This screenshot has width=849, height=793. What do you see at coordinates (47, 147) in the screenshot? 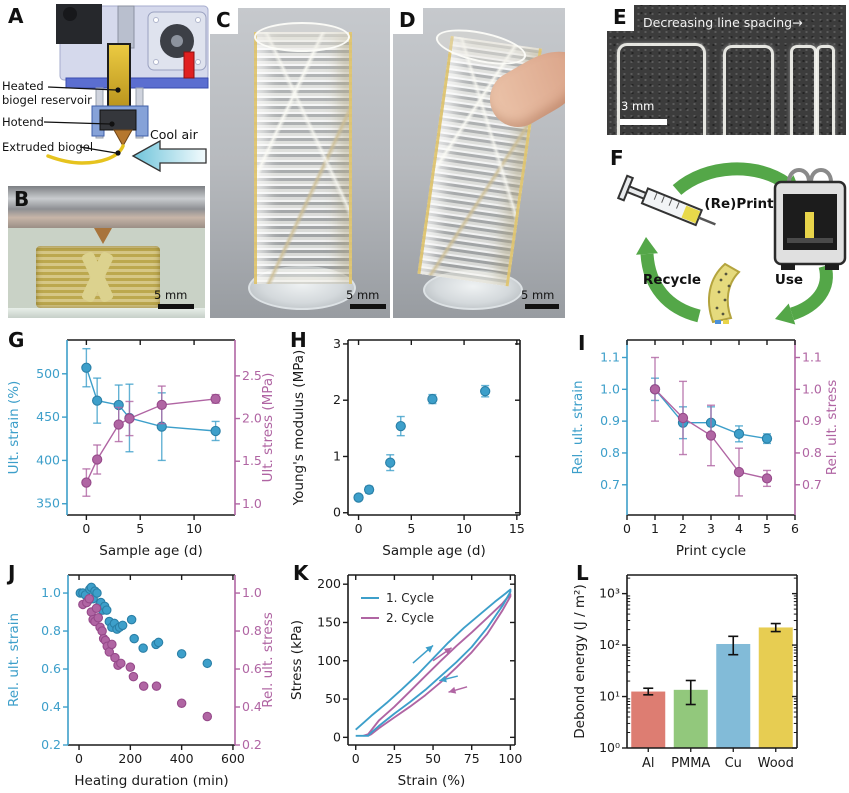
I see `label-extruded: Extruded biogel` at bounding box center [47, 147].